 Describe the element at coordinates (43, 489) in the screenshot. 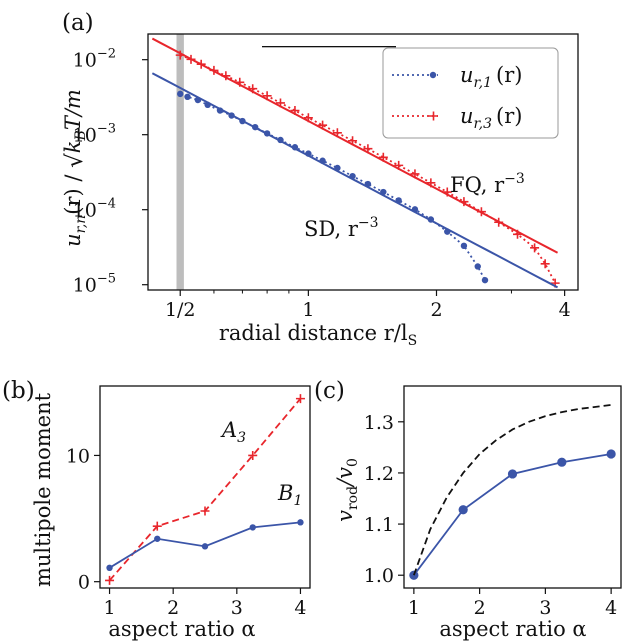

I see `panel-b-ylabel: multipole moment` at that location.